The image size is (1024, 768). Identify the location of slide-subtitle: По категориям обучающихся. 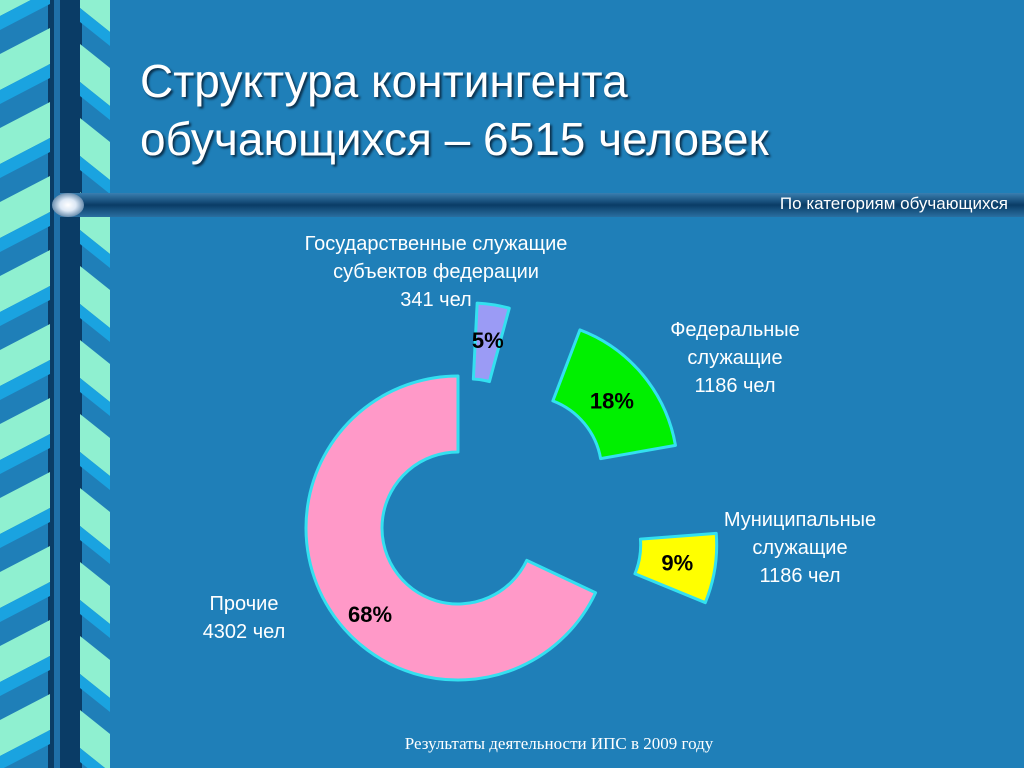
(893, 203).